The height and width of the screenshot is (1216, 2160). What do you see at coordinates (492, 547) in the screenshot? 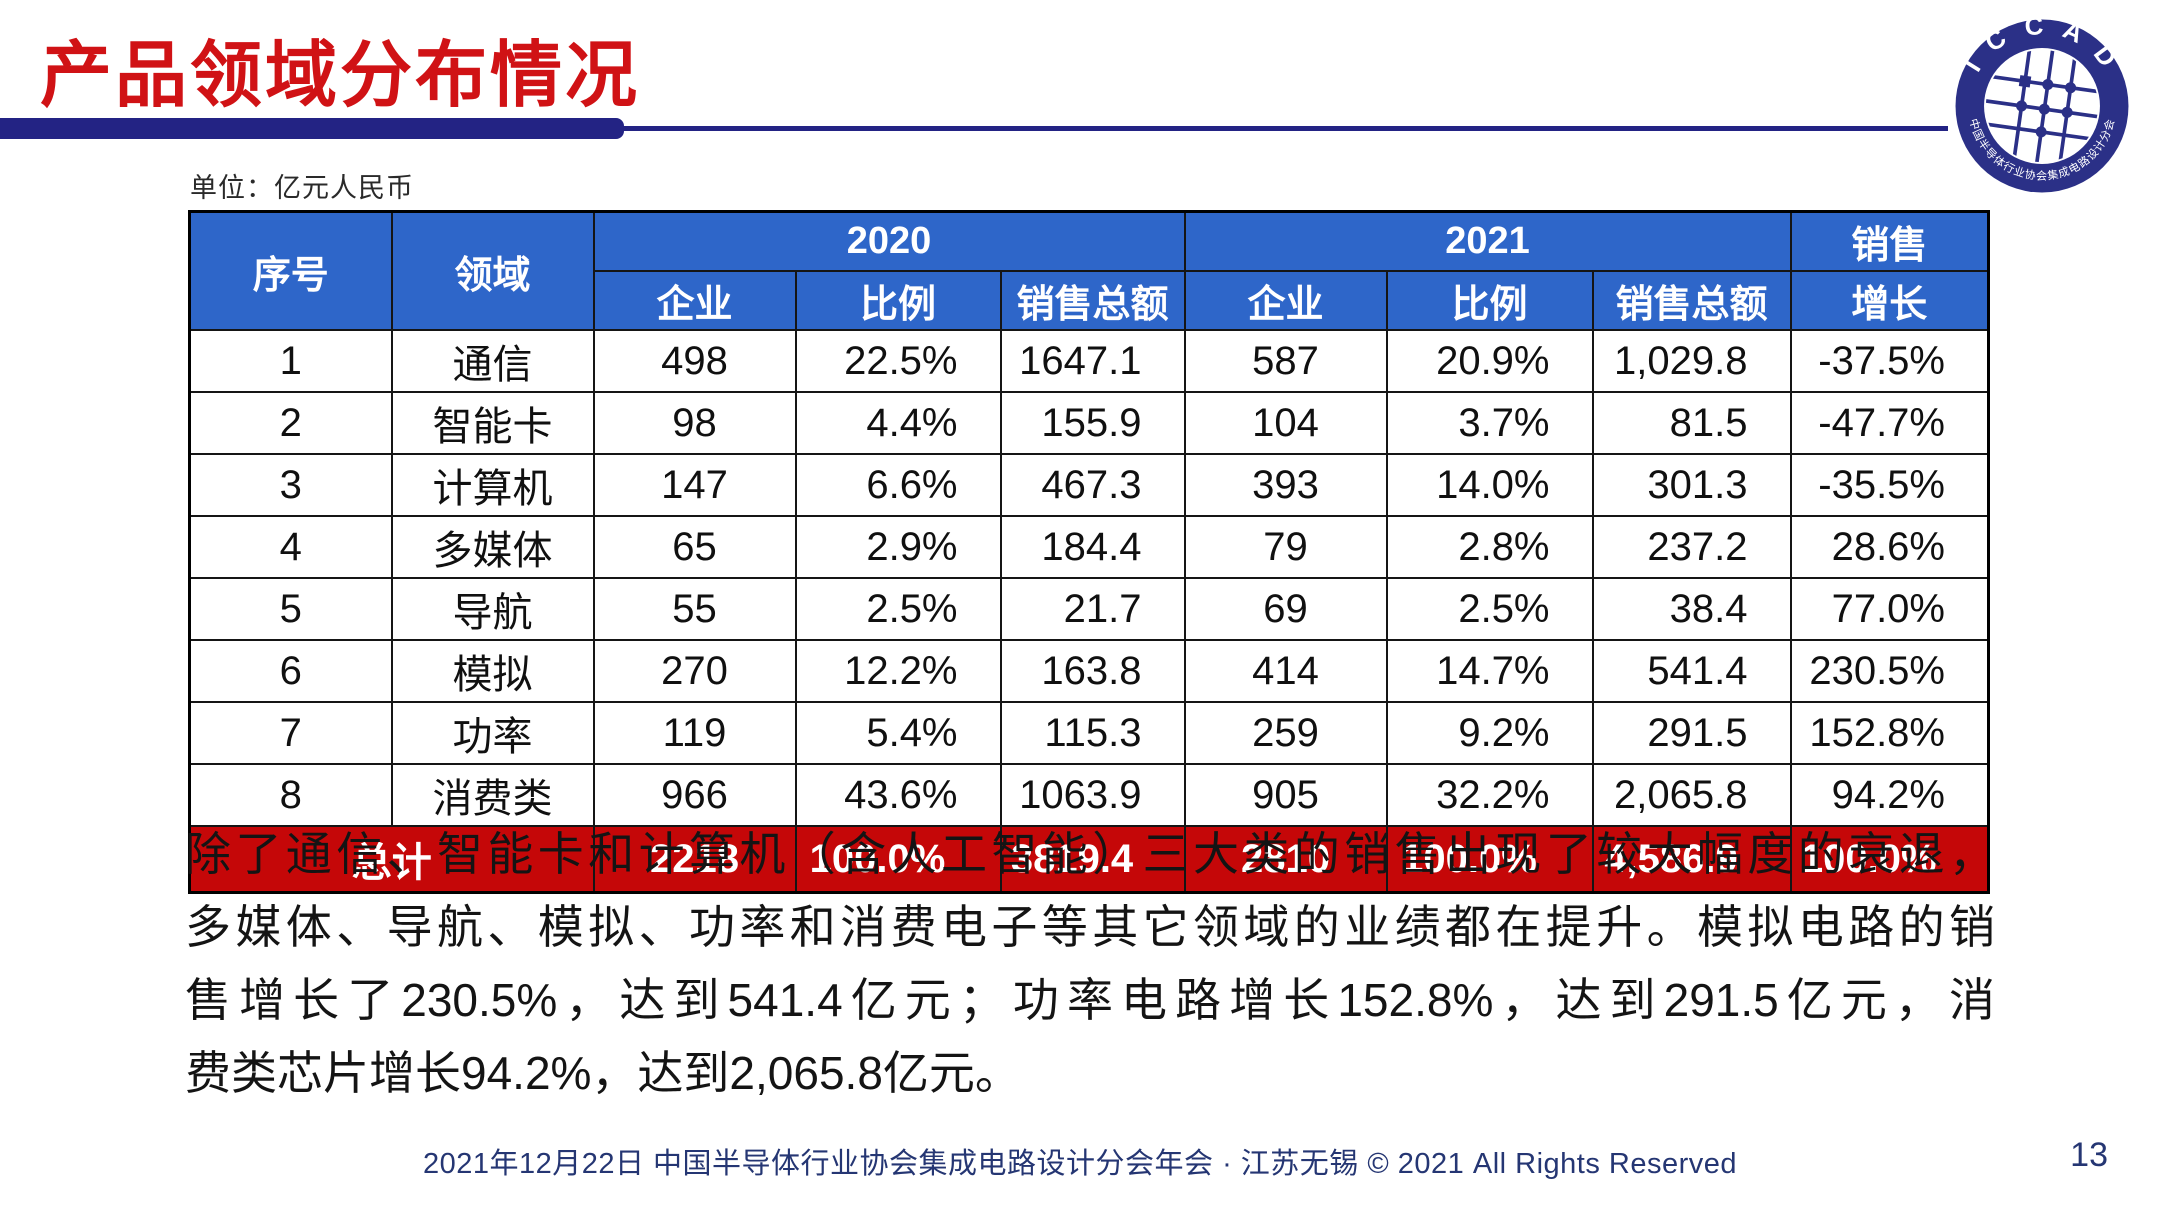
I see `table-cell: 多媒体` at bounding box center [492, 547].